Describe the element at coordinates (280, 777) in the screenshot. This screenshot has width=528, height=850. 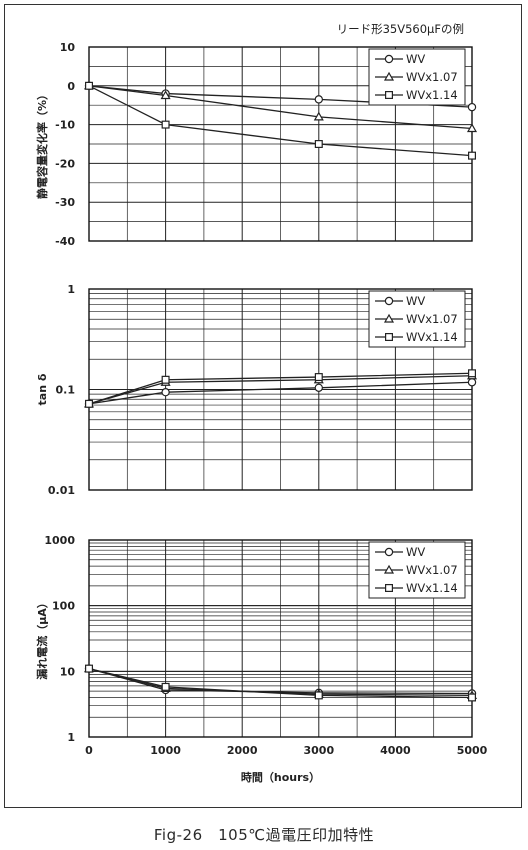
I see `chart3-xlabel: 時間（hours）` at that location.